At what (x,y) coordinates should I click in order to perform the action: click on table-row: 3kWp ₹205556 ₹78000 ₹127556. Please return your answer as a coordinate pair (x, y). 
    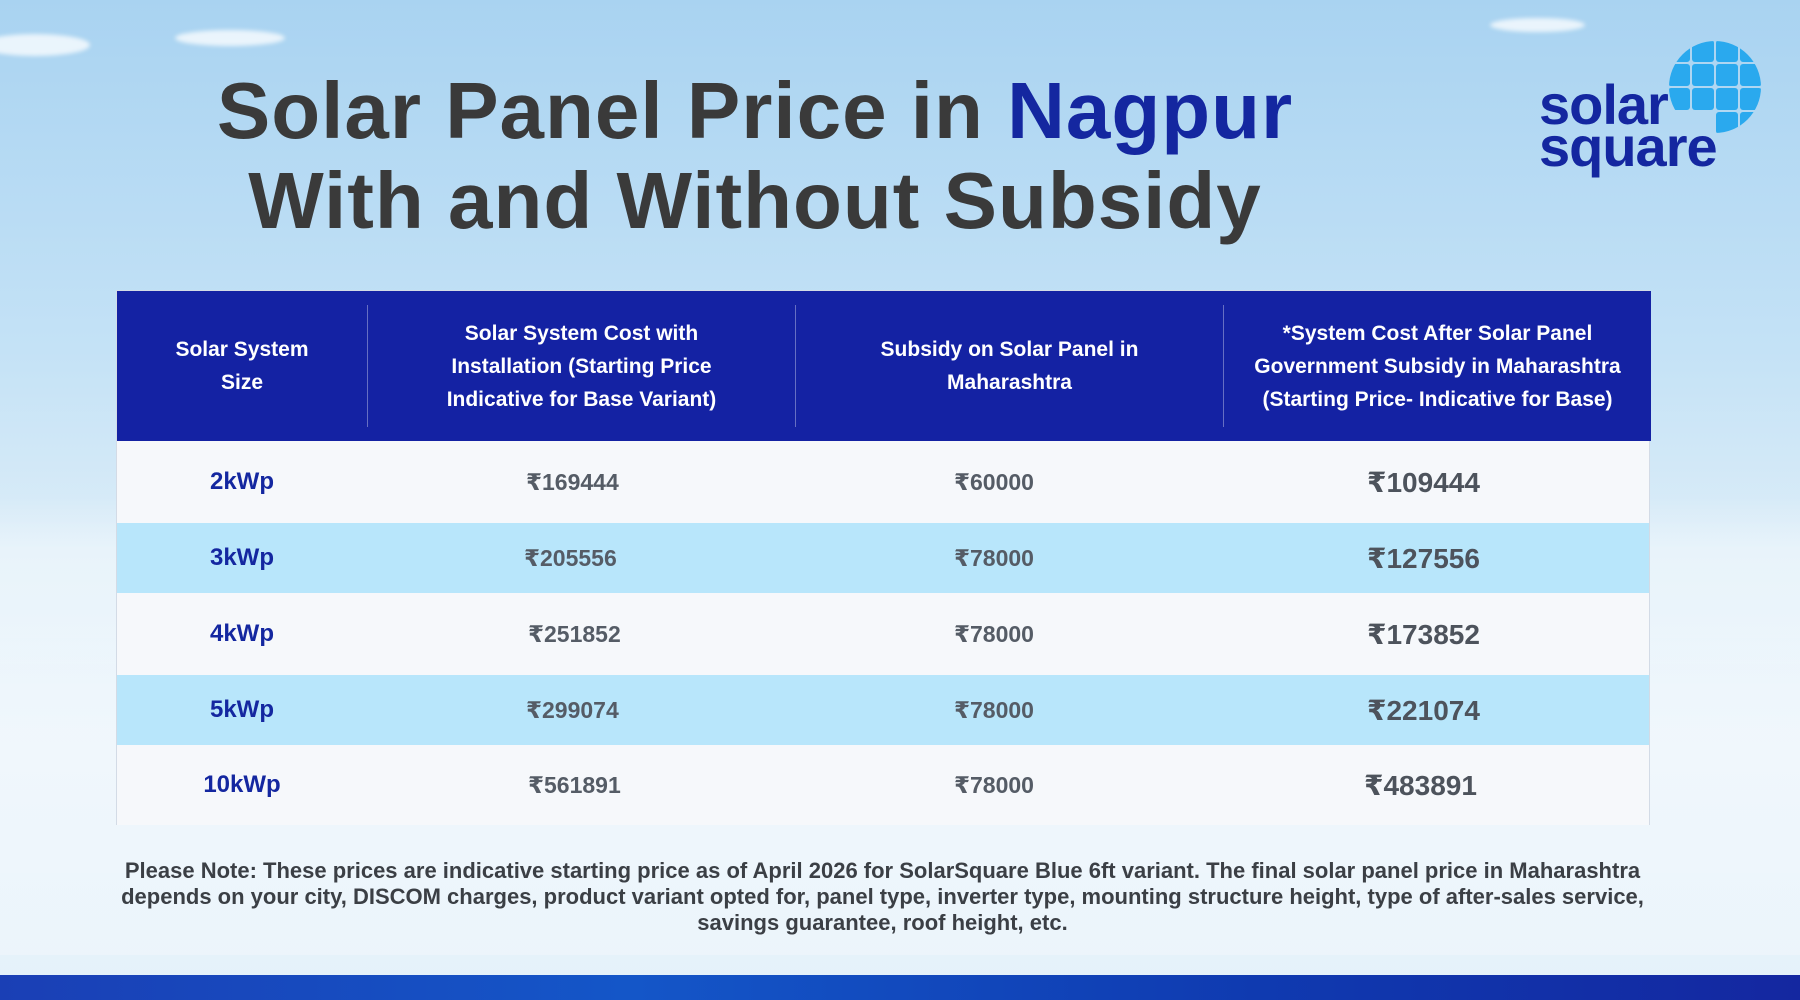
    Looking at the image, I should click on (883, 558).